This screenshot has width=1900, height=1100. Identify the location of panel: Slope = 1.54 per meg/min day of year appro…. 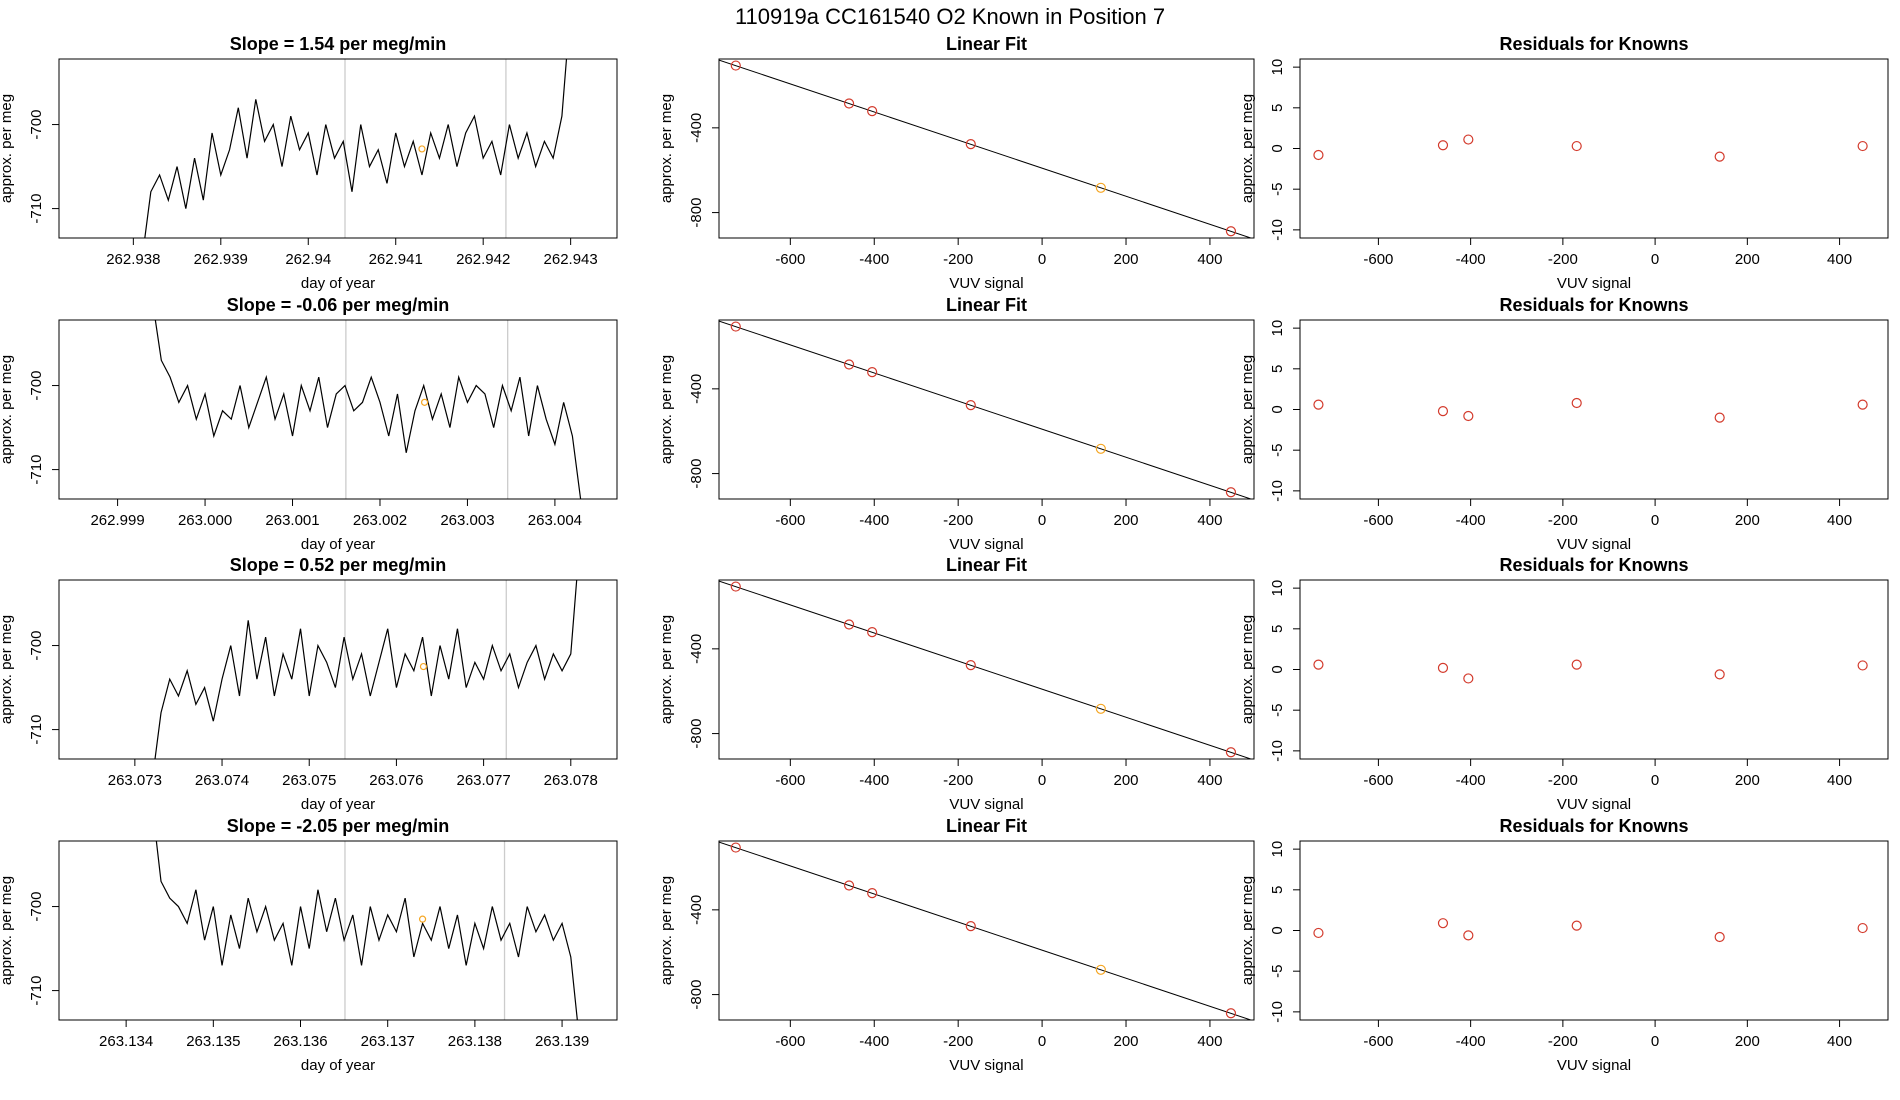
(309, 163).